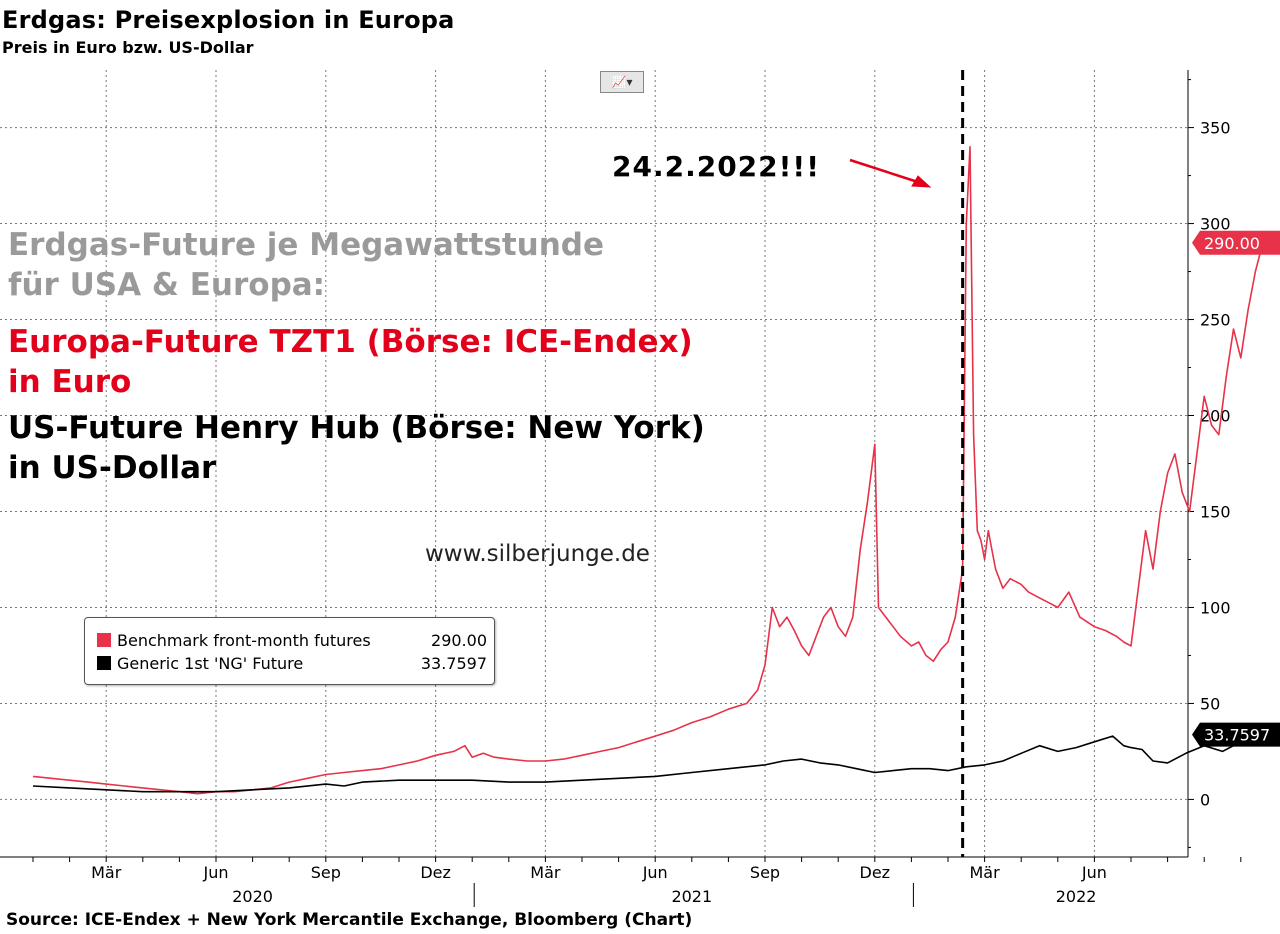 This screenshot has height=934, width=1280. I want to click on event-arrow-head, so click(921, 181).